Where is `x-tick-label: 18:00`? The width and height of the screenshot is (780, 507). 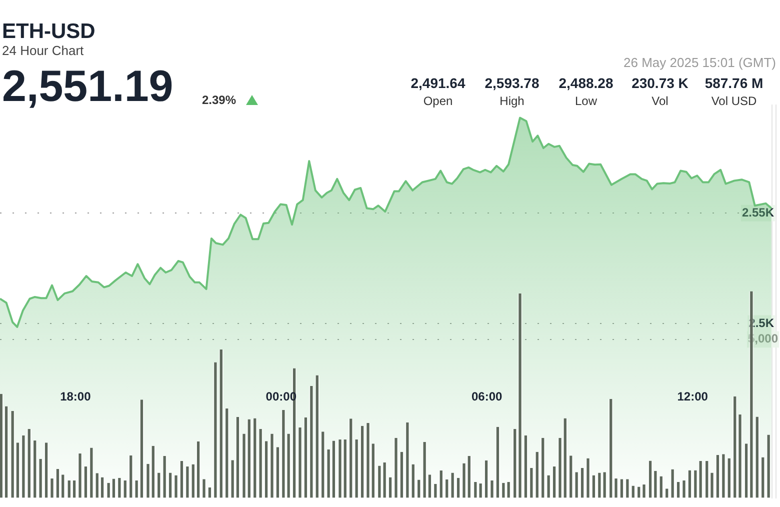 x-tick-label: 18:00 is located at coordinates (76, 396).